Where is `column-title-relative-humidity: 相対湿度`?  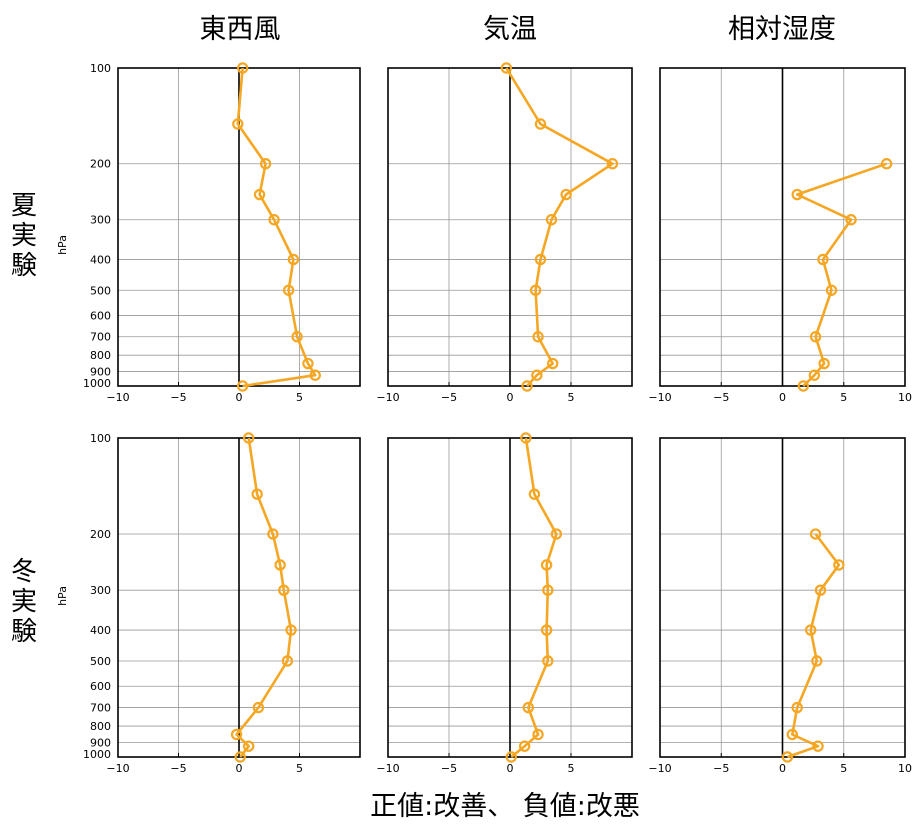
column-title-relative-humidity: 相対湿度 is located at coordinates (782, 29).